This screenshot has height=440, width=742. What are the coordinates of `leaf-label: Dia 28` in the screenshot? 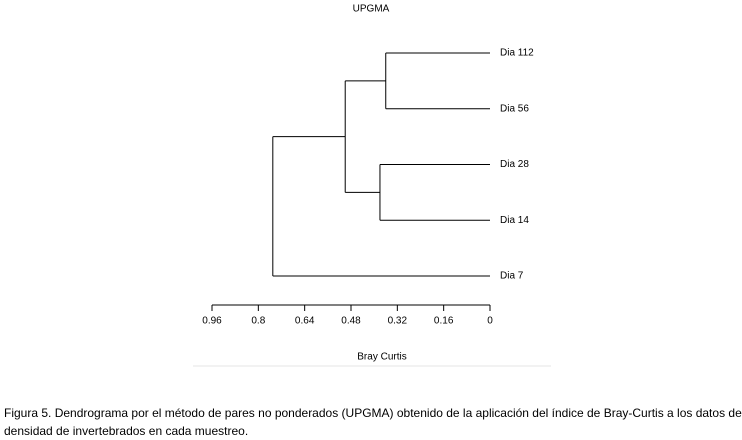 It's located at (514, 164).